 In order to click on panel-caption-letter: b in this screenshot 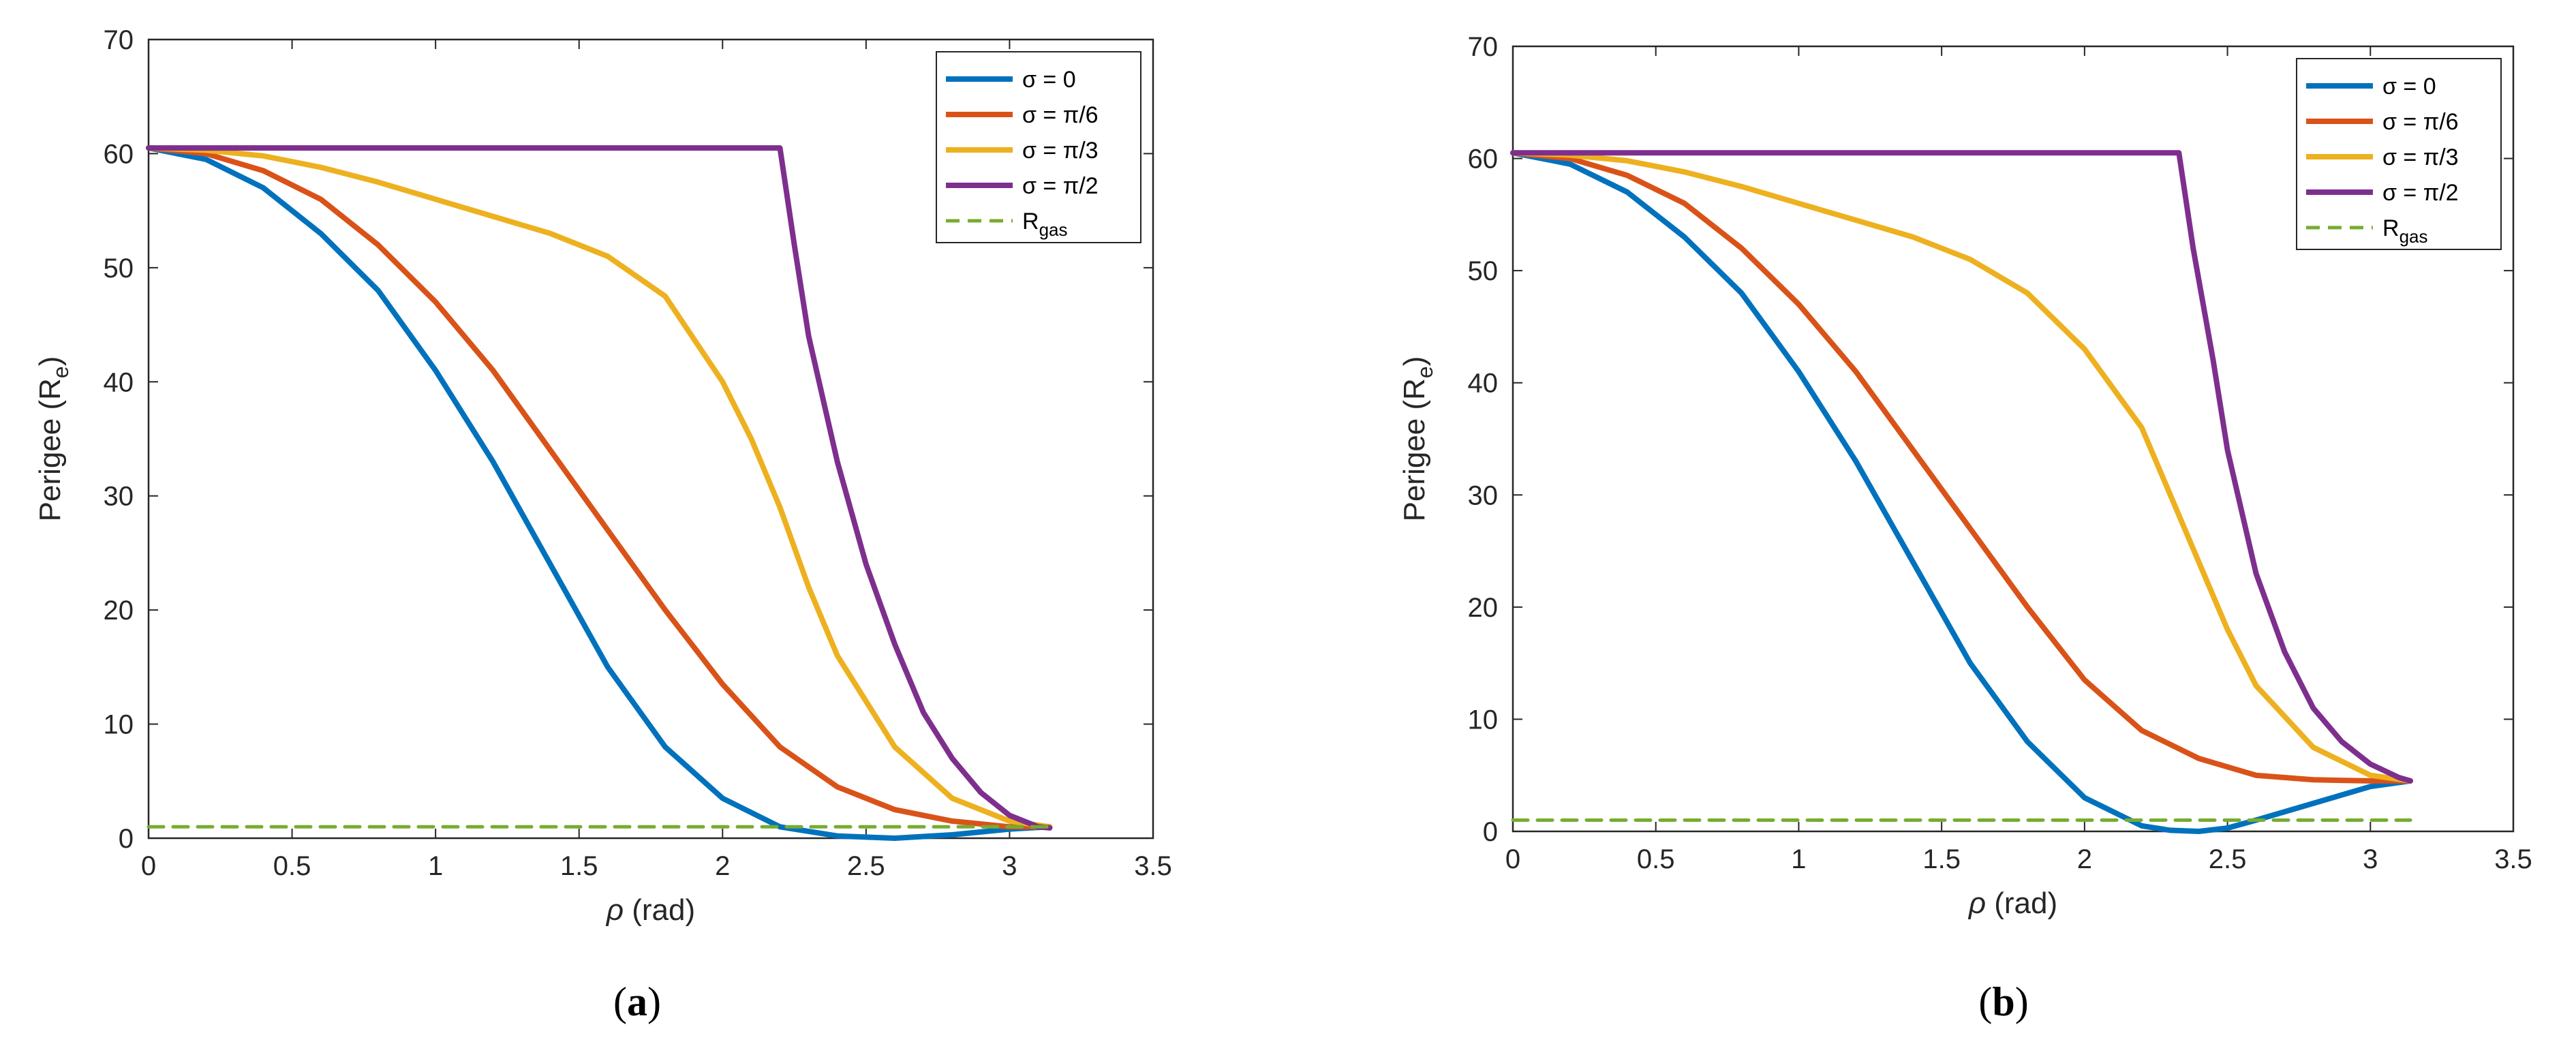, I will do `click(2003, 1001)`.